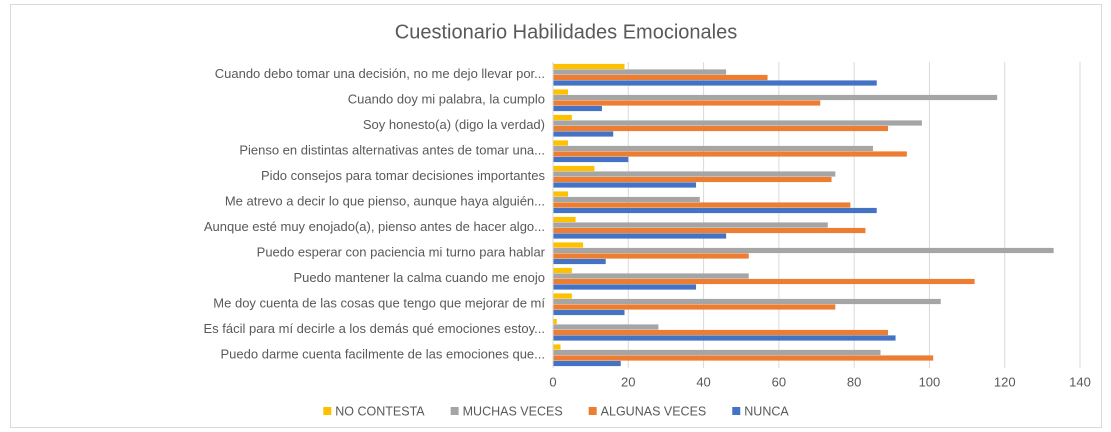 The width and height of the screenshot is (1111, 432). Describe the element at coordinates (854, 381) in the screenshot. I see `x-tick-label: 80` at that location.